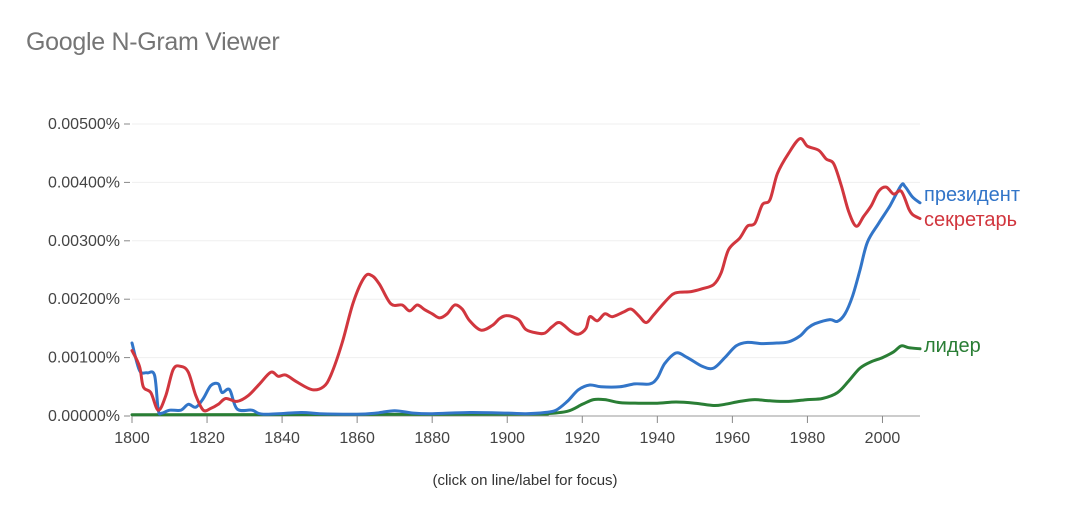 The image size is (1070, 524). I want to click on y-tick-label: 0.00000%, so click(84, 416).